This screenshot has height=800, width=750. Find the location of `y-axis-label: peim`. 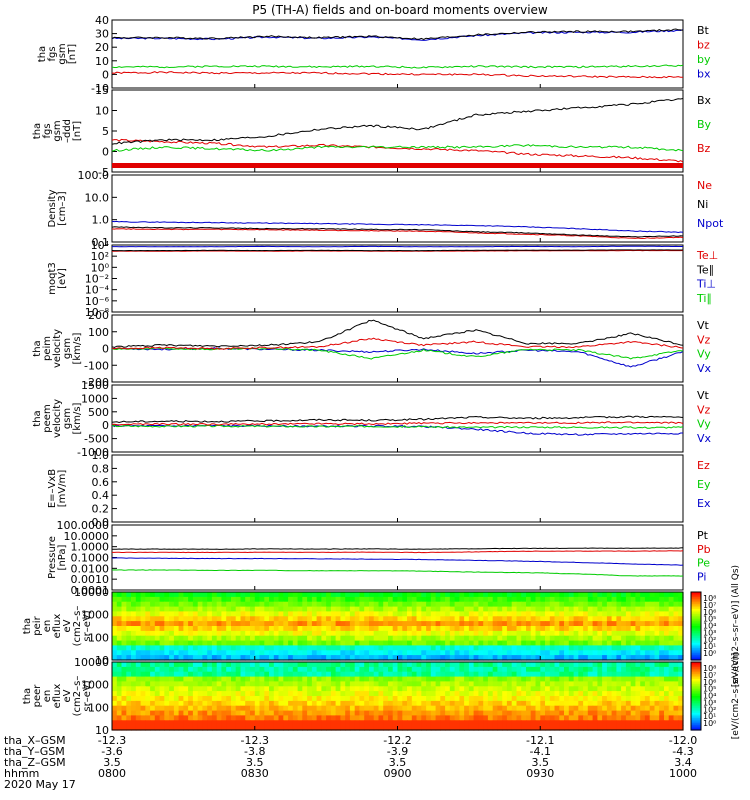

y-axis-label: peim is located at coordinates (47, 348).